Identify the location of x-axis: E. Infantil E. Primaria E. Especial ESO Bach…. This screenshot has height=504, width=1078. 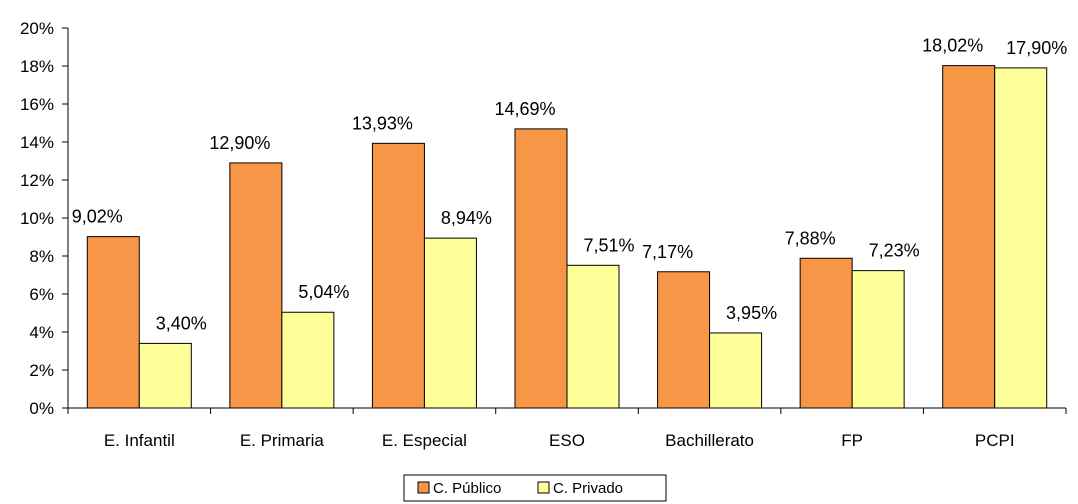
(567, 428).